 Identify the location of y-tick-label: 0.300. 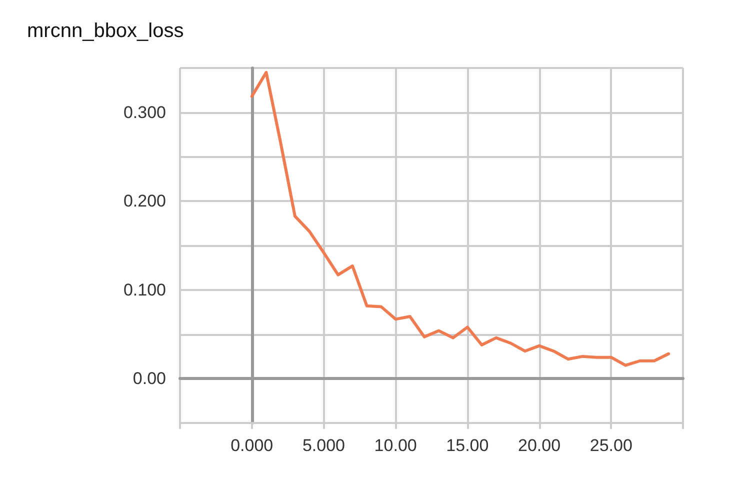
(144, 112).